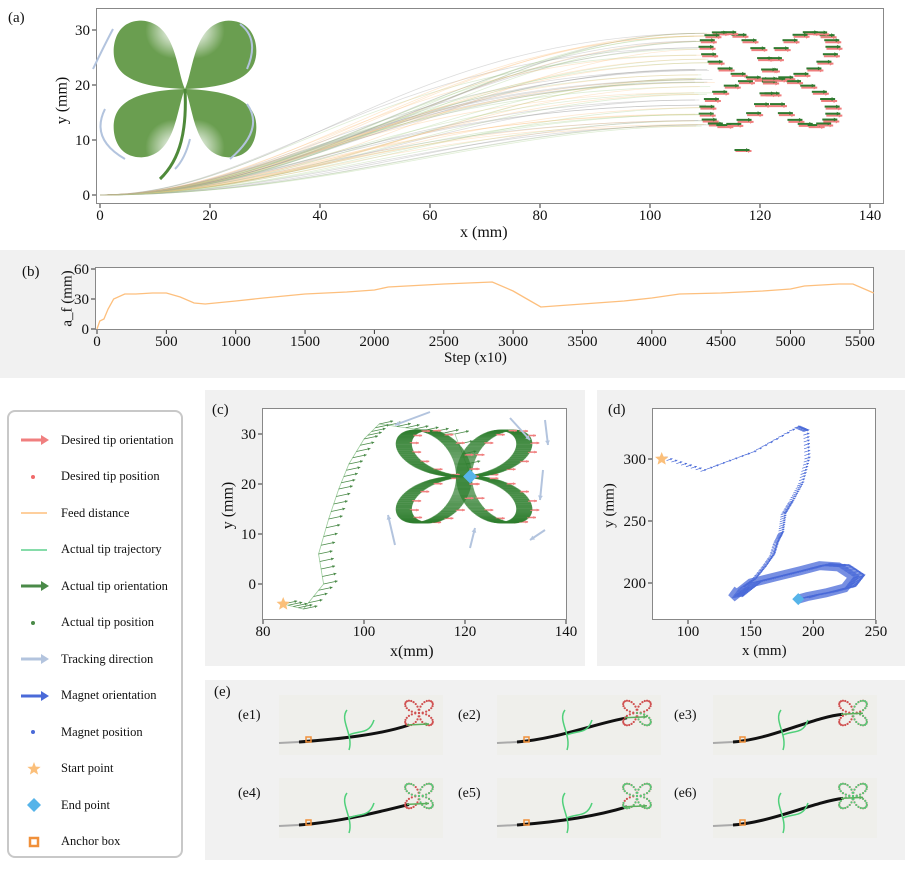 The image size is (908, 869). I want to click on axis-a-y-tick-label: 20, so click(82, 86).